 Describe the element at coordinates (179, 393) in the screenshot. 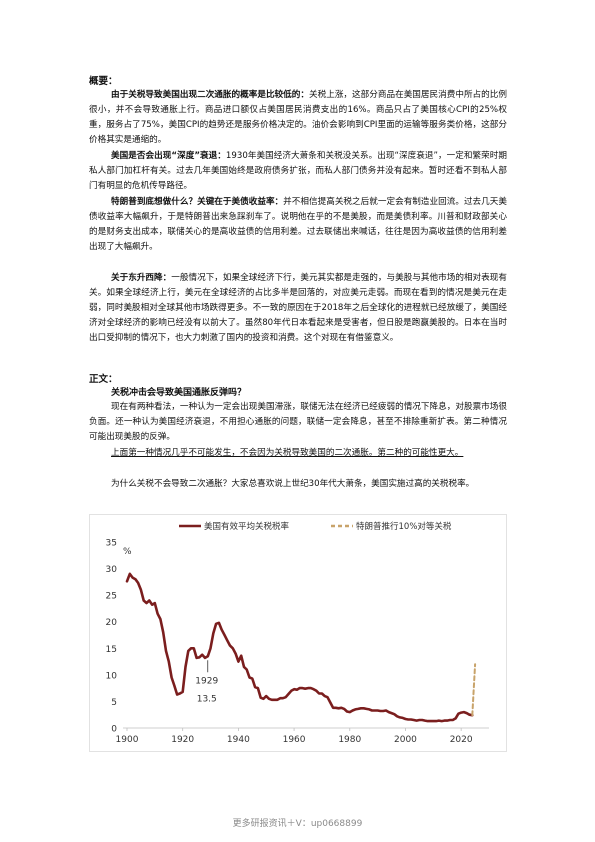

I see `body-question-heading: 关税冲击会导致美国通胀反弹吗？` at that location.